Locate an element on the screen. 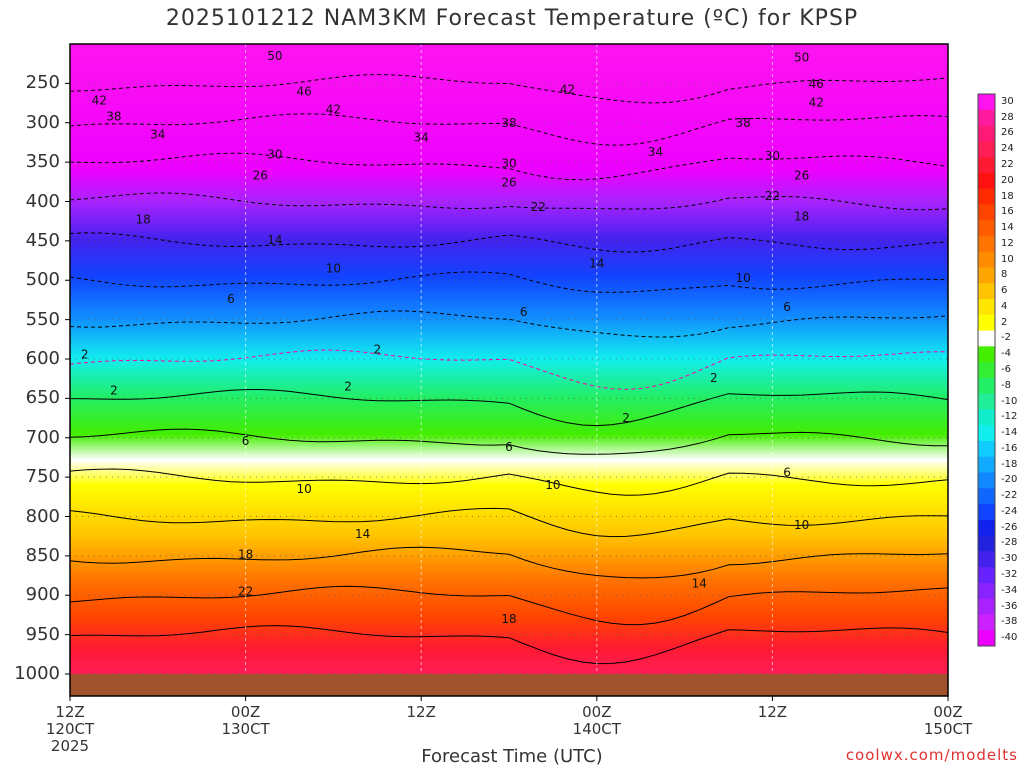  y-tick-label: 300 is located at coordinates (42, 122).